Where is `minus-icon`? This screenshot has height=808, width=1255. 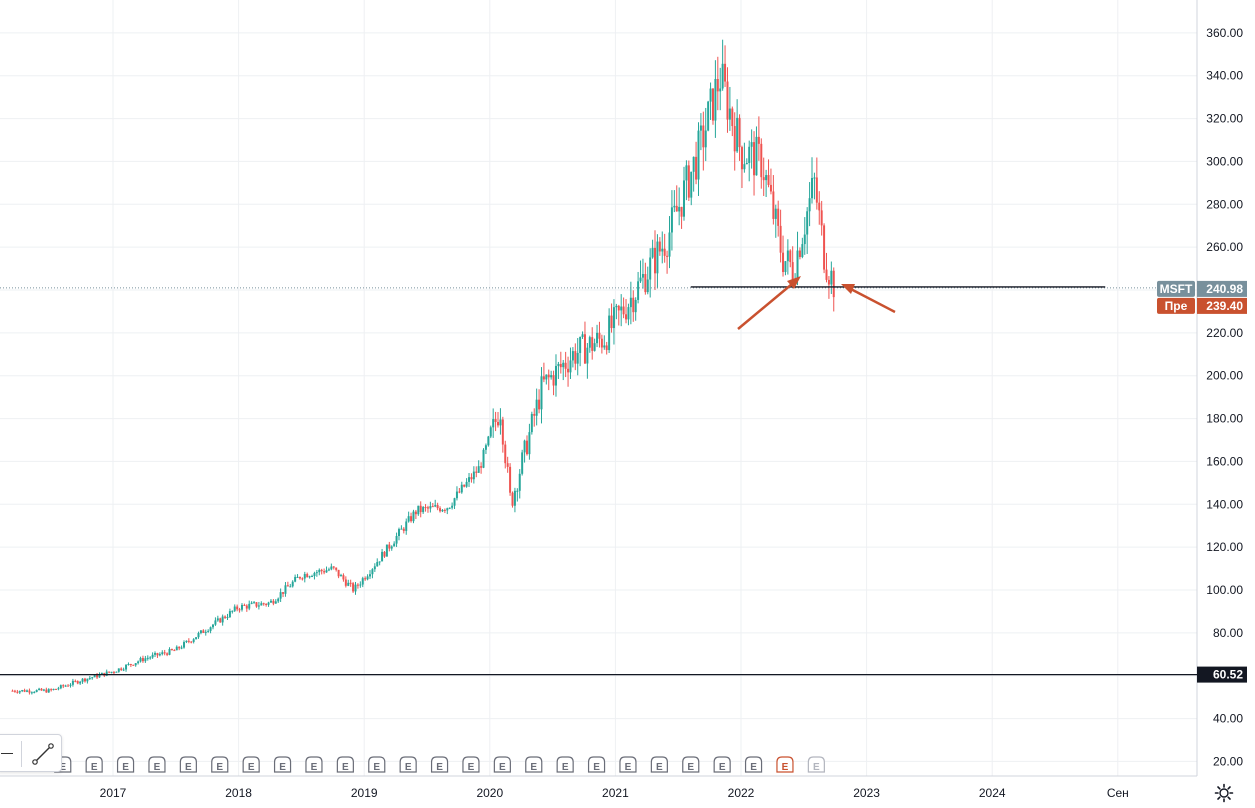 minus-icon is located at coordinates (7, 753).